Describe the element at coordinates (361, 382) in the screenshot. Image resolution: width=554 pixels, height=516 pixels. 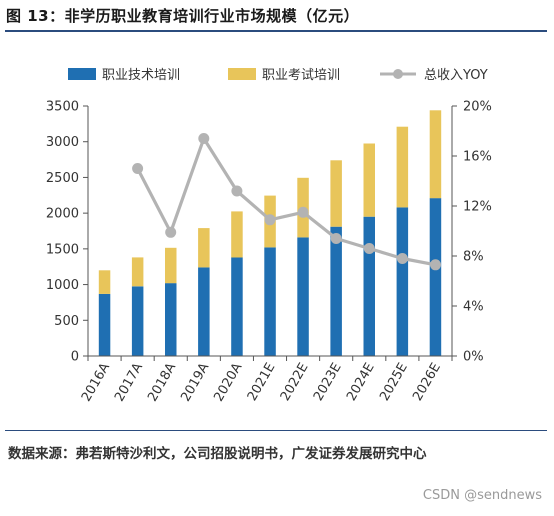
I see `x-tick-label: 2024E` at that location.